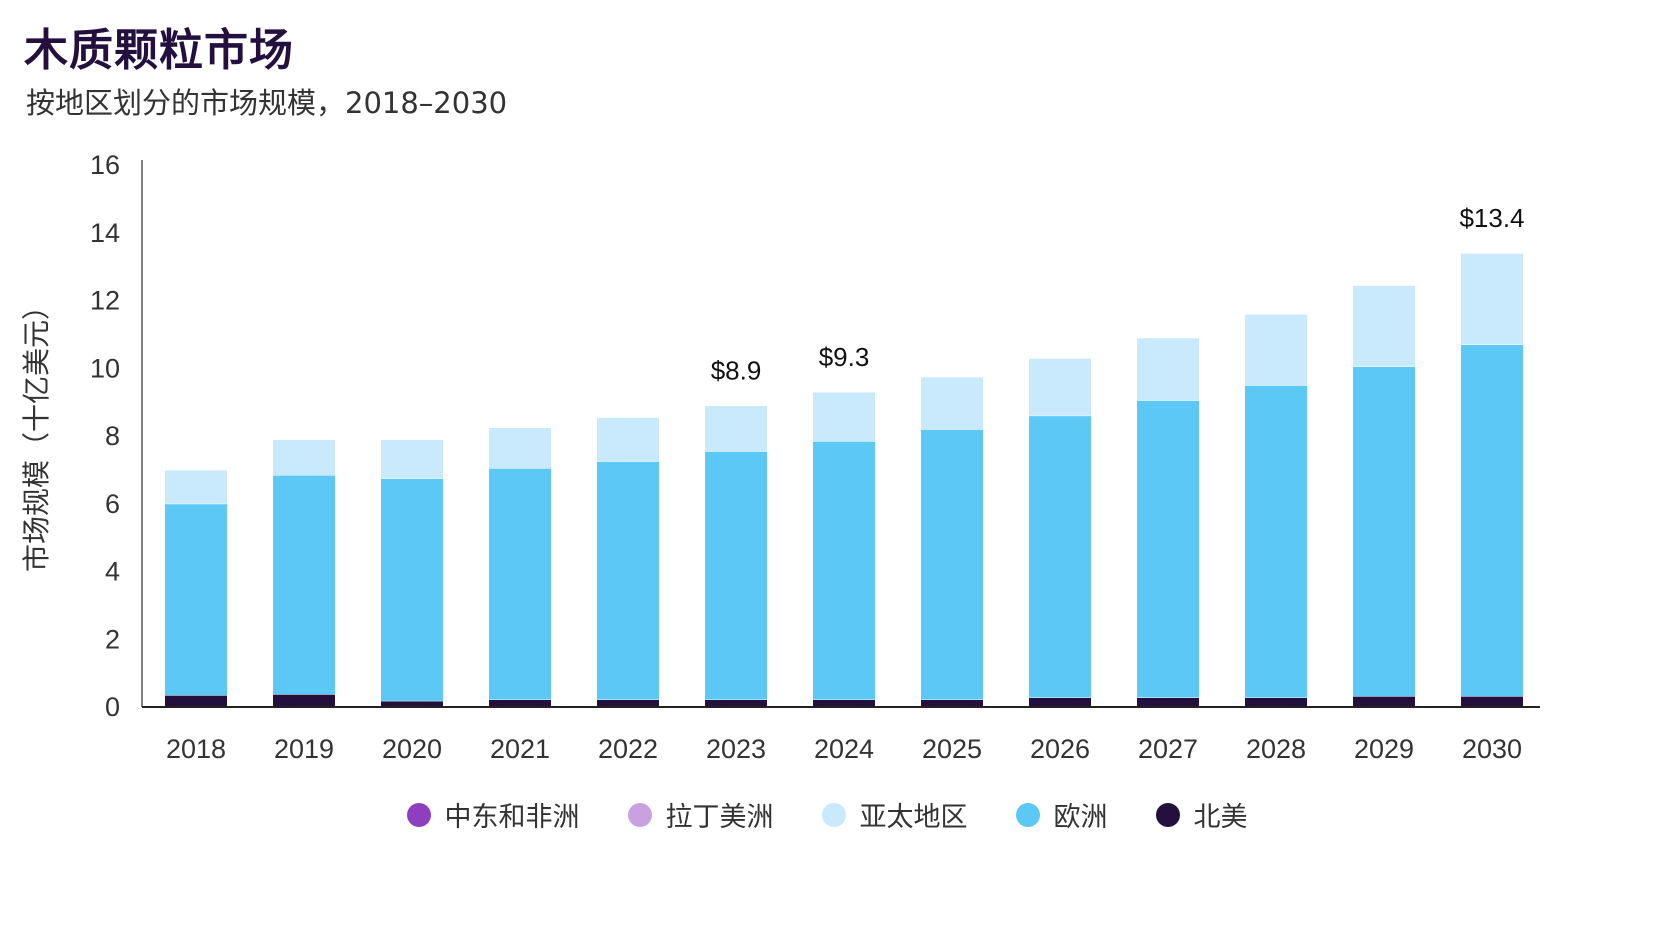 The width and height of the screenshot is (1654, 951). Describe the element at coordinates (1168, 702) in the screenshot. I see `bar-2027-北美` at that location.